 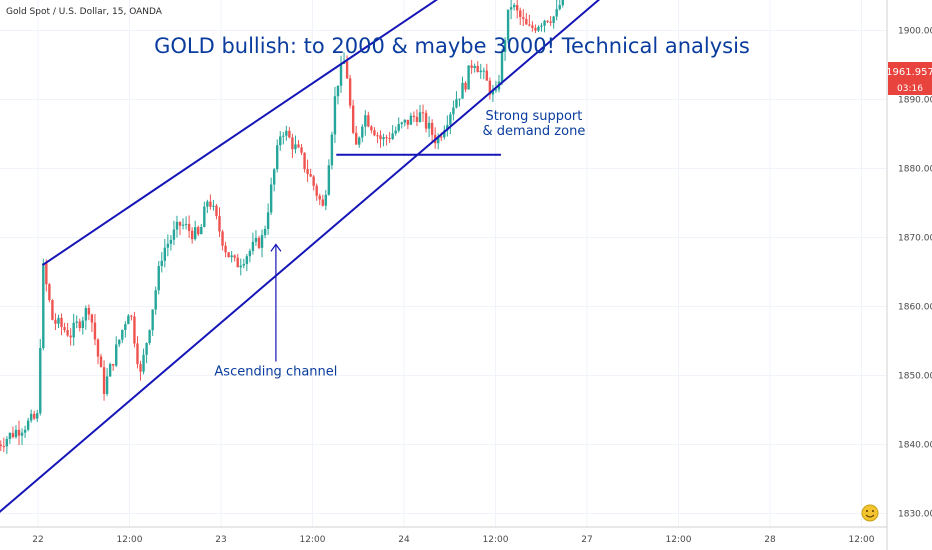 I want to click on y-tick-label: 1900.000, so click(x=915, y=32).